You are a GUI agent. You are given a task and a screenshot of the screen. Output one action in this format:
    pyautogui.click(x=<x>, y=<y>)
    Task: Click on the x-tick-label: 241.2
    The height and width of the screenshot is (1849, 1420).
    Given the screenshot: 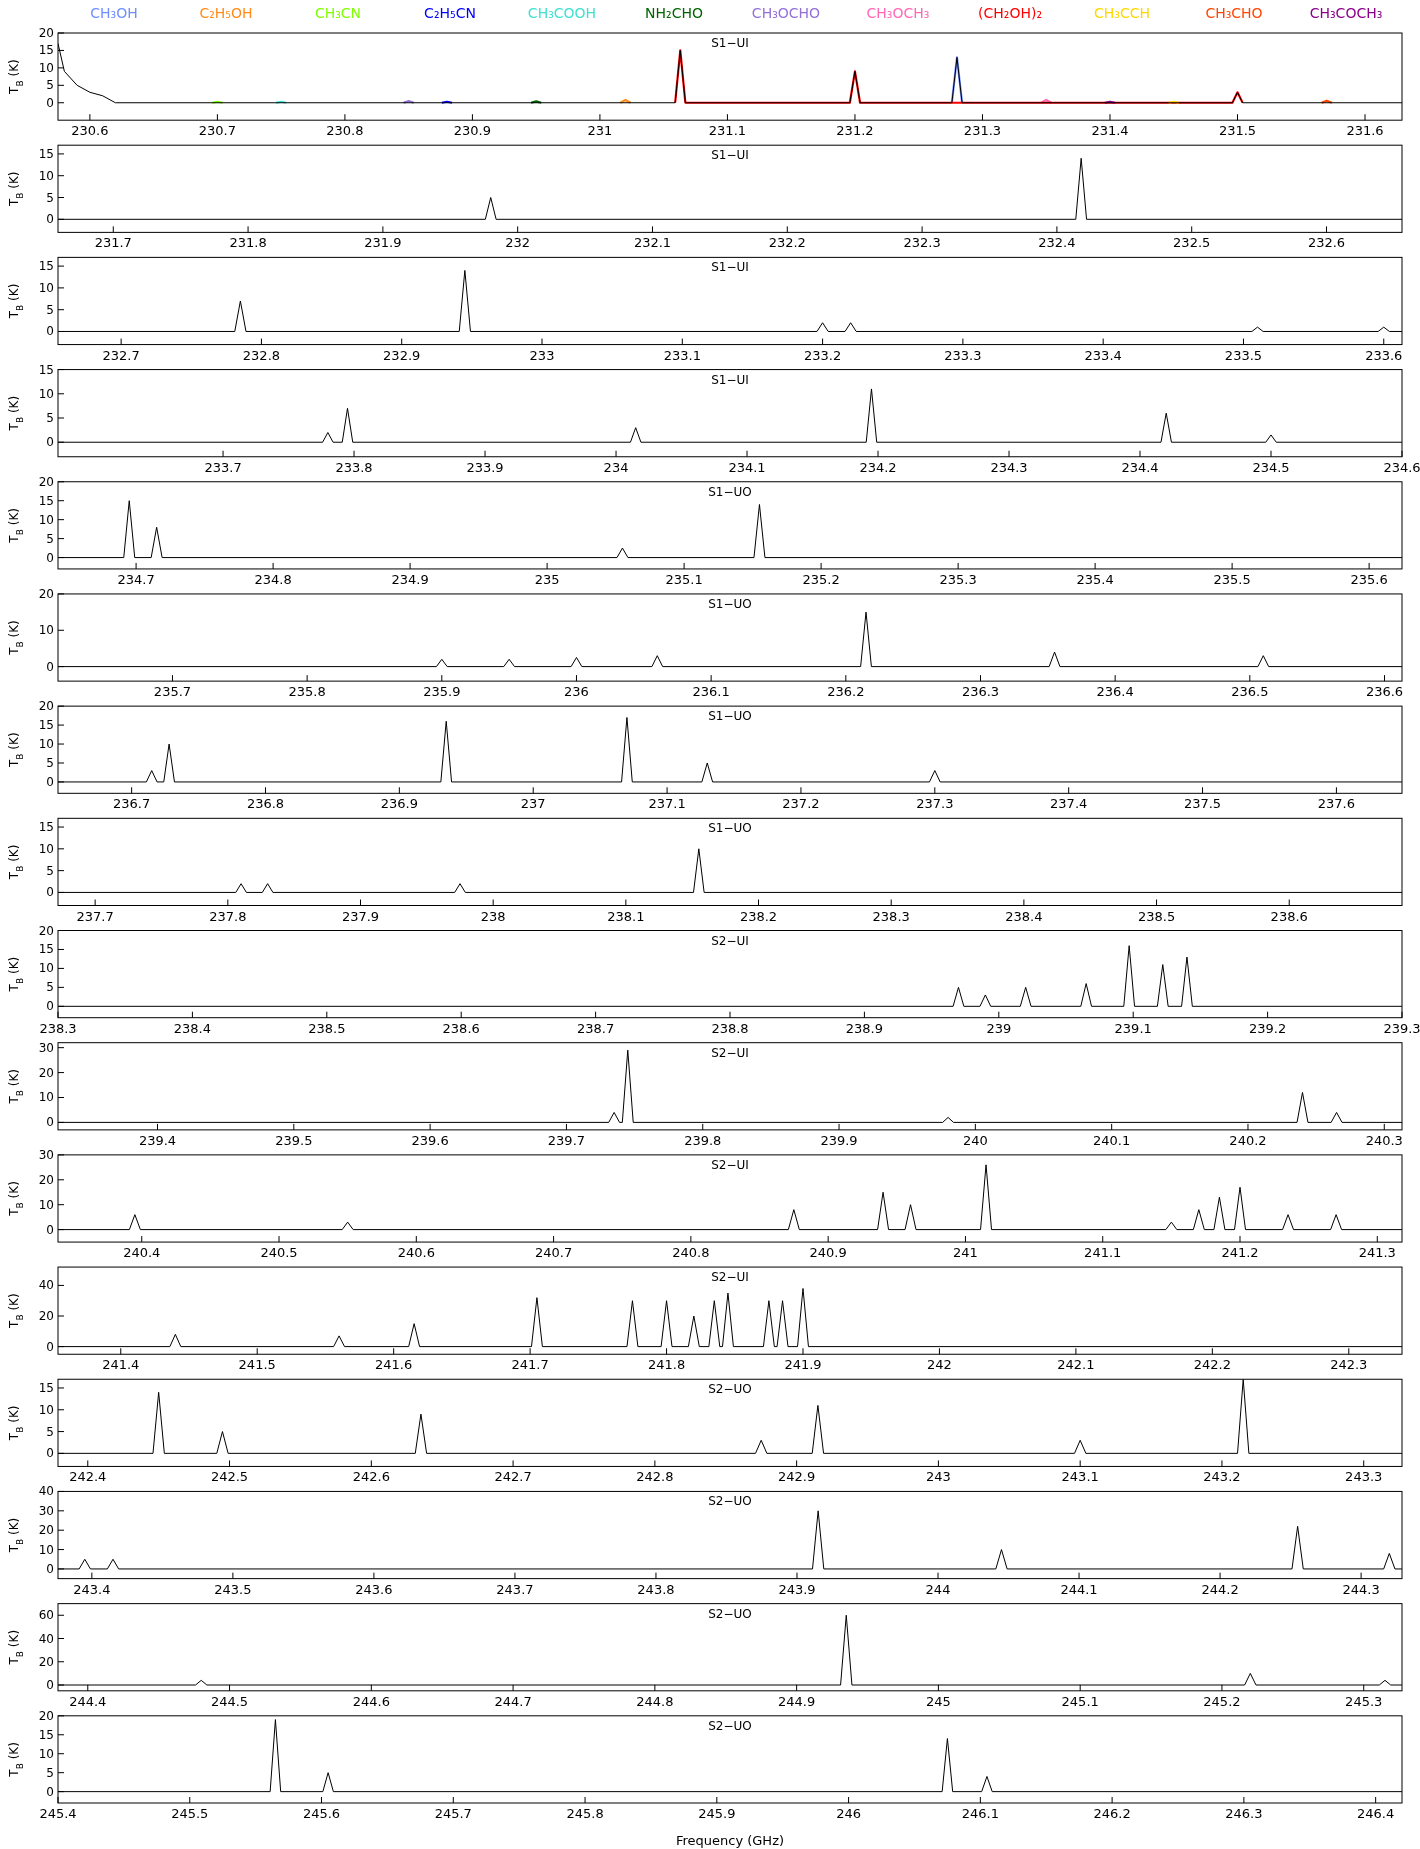 What is the action you would take?
    pyautogui.click(x=1240, y=1253)
    